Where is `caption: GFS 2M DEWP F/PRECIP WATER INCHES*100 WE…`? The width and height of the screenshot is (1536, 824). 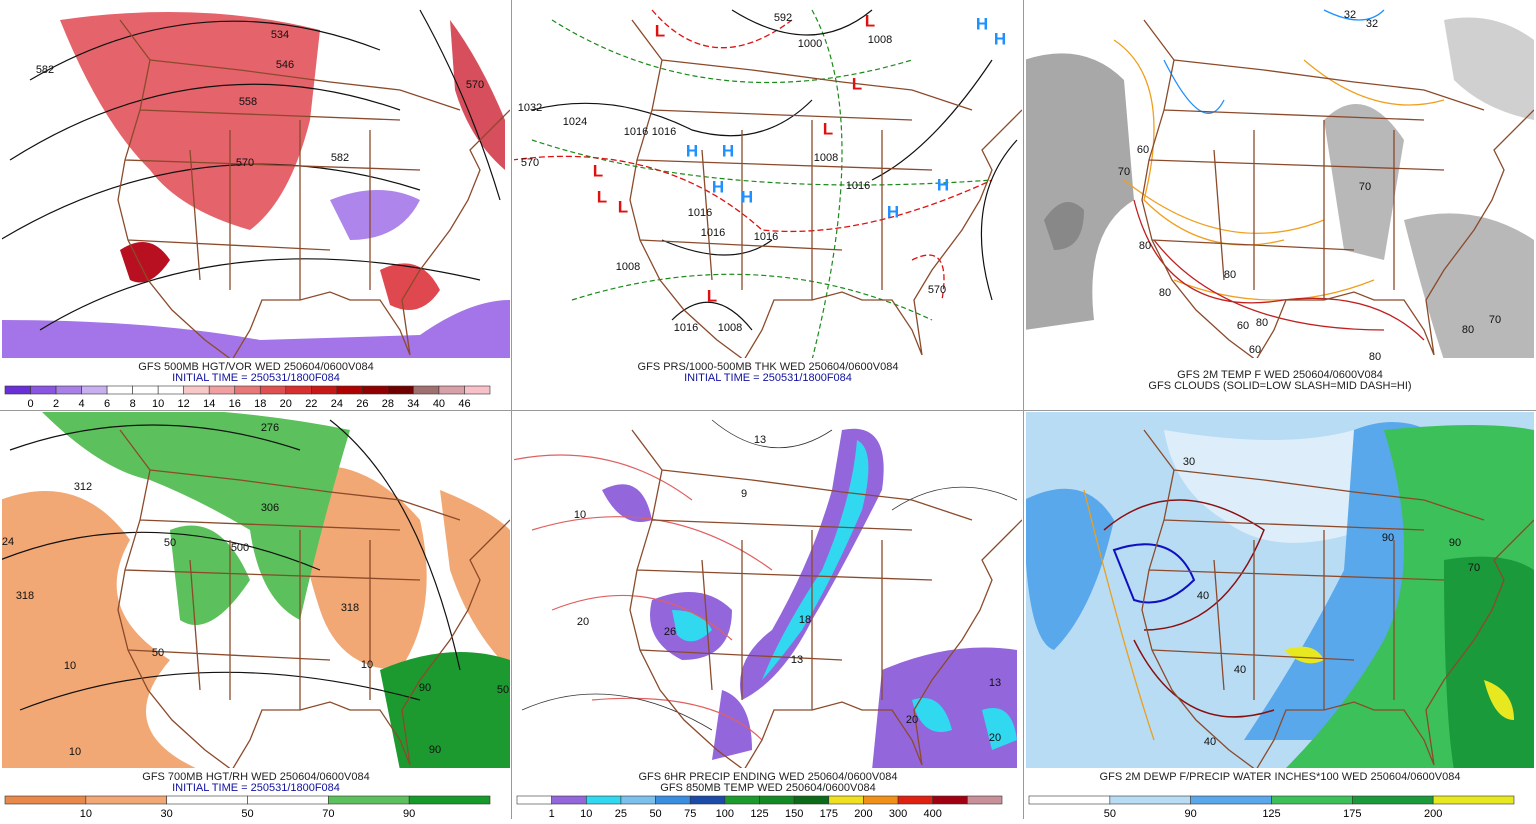
caption: GFS 2M DEWP F/PRECIP WATER INCHES*100 WE… is located at coordinates (1280, 777).